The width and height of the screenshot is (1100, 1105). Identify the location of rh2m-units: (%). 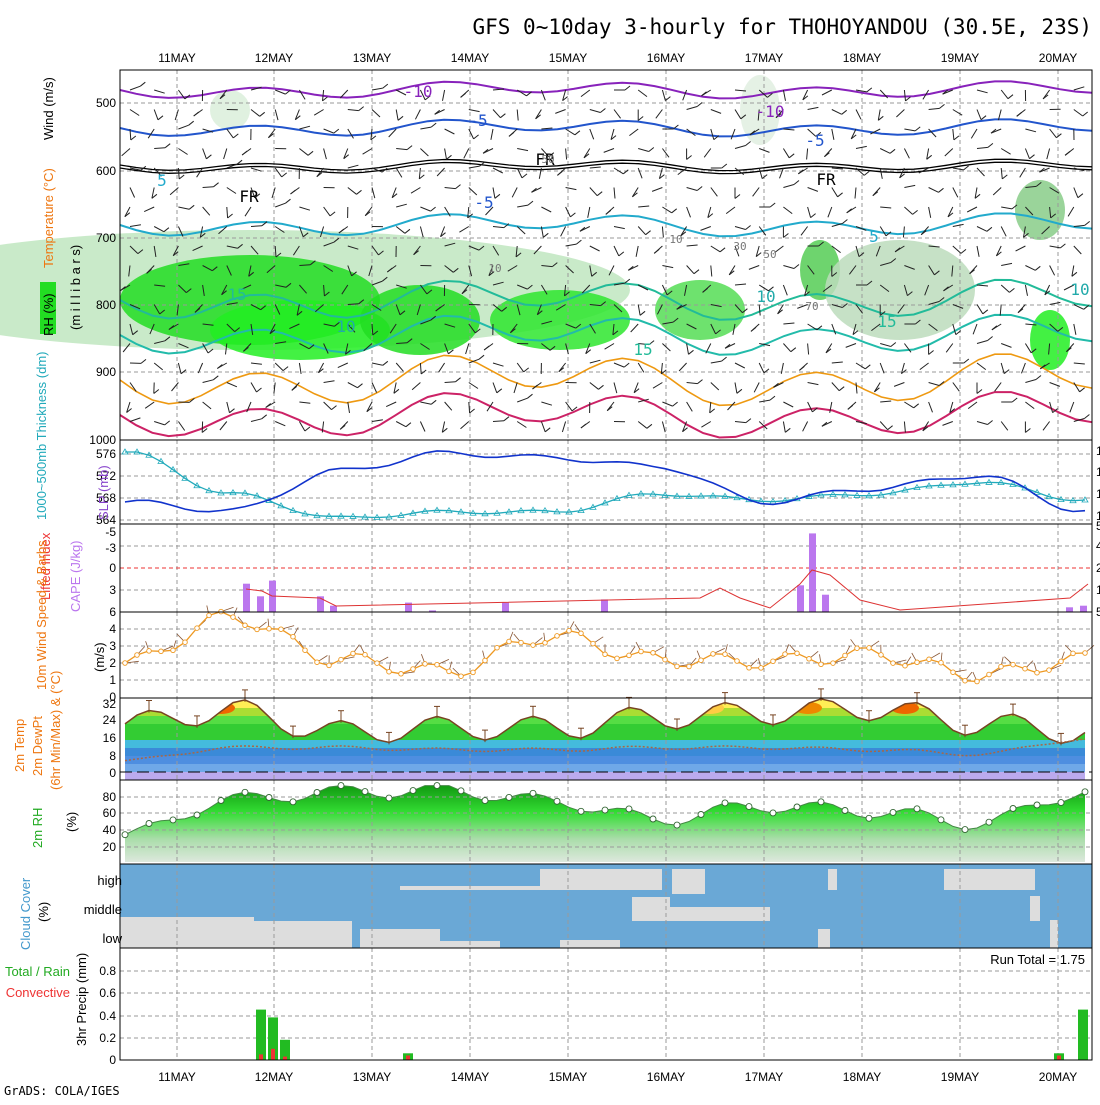
(71, 822).